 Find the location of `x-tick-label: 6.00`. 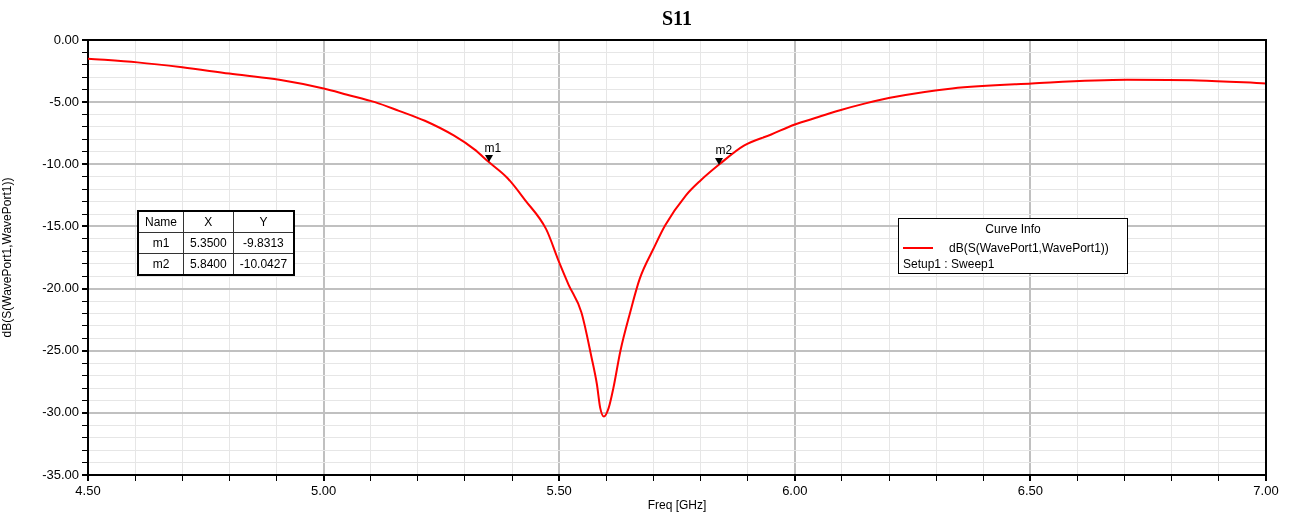

x-tick-label: 6.00 is located at coordinates (795, 491).